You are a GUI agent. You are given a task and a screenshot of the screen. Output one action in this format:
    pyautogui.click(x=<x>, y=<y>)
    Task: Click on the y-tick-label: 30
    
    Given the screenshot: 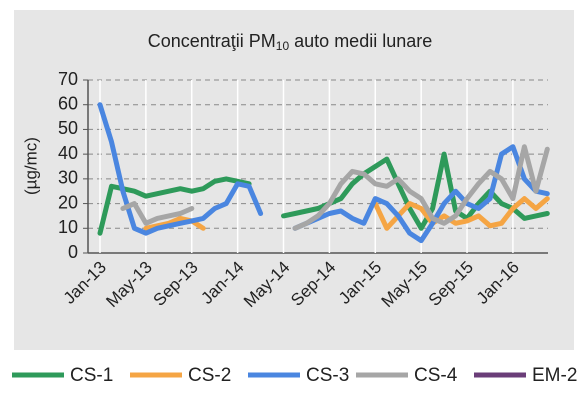 What is the action you would take?
    pyautogui.click(x=68, y=178)
    